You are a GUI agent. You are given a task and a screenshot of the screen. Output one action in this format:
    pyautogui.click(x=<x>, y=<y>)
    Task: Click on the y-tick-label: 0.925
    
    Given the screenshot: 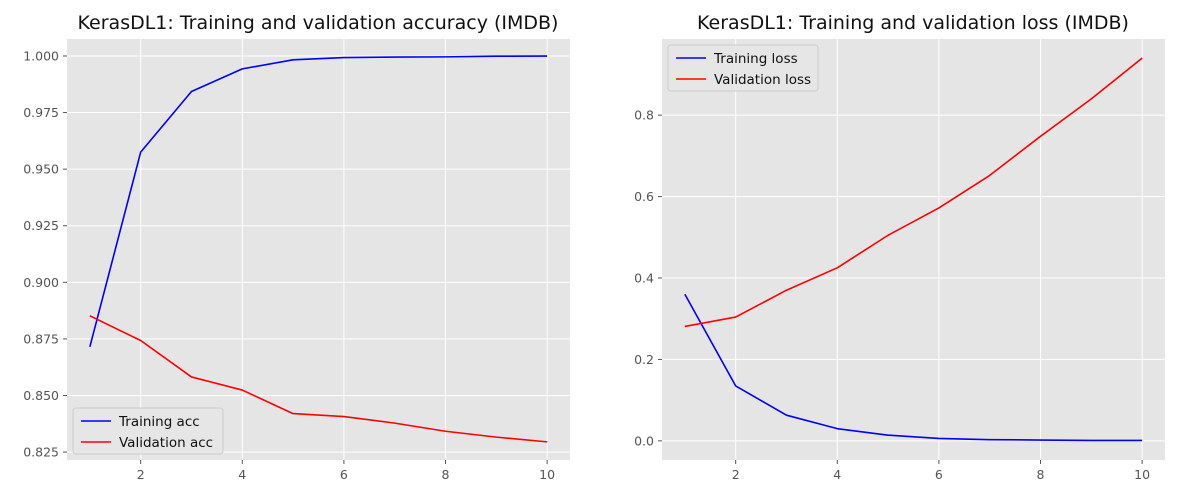 What is the action you would take?
    pyautogui.click(x=41, y=225)
    